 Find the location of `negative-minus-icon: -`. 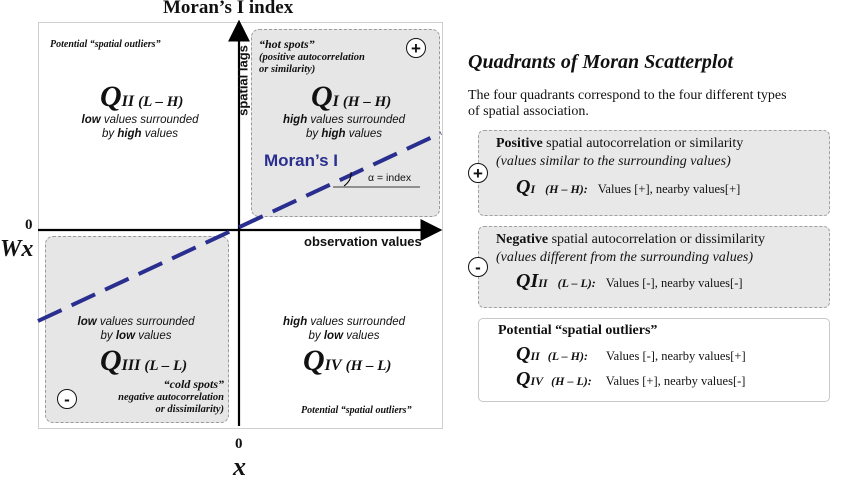

negative-minus-icon: - is located at coordinates (478, 267).